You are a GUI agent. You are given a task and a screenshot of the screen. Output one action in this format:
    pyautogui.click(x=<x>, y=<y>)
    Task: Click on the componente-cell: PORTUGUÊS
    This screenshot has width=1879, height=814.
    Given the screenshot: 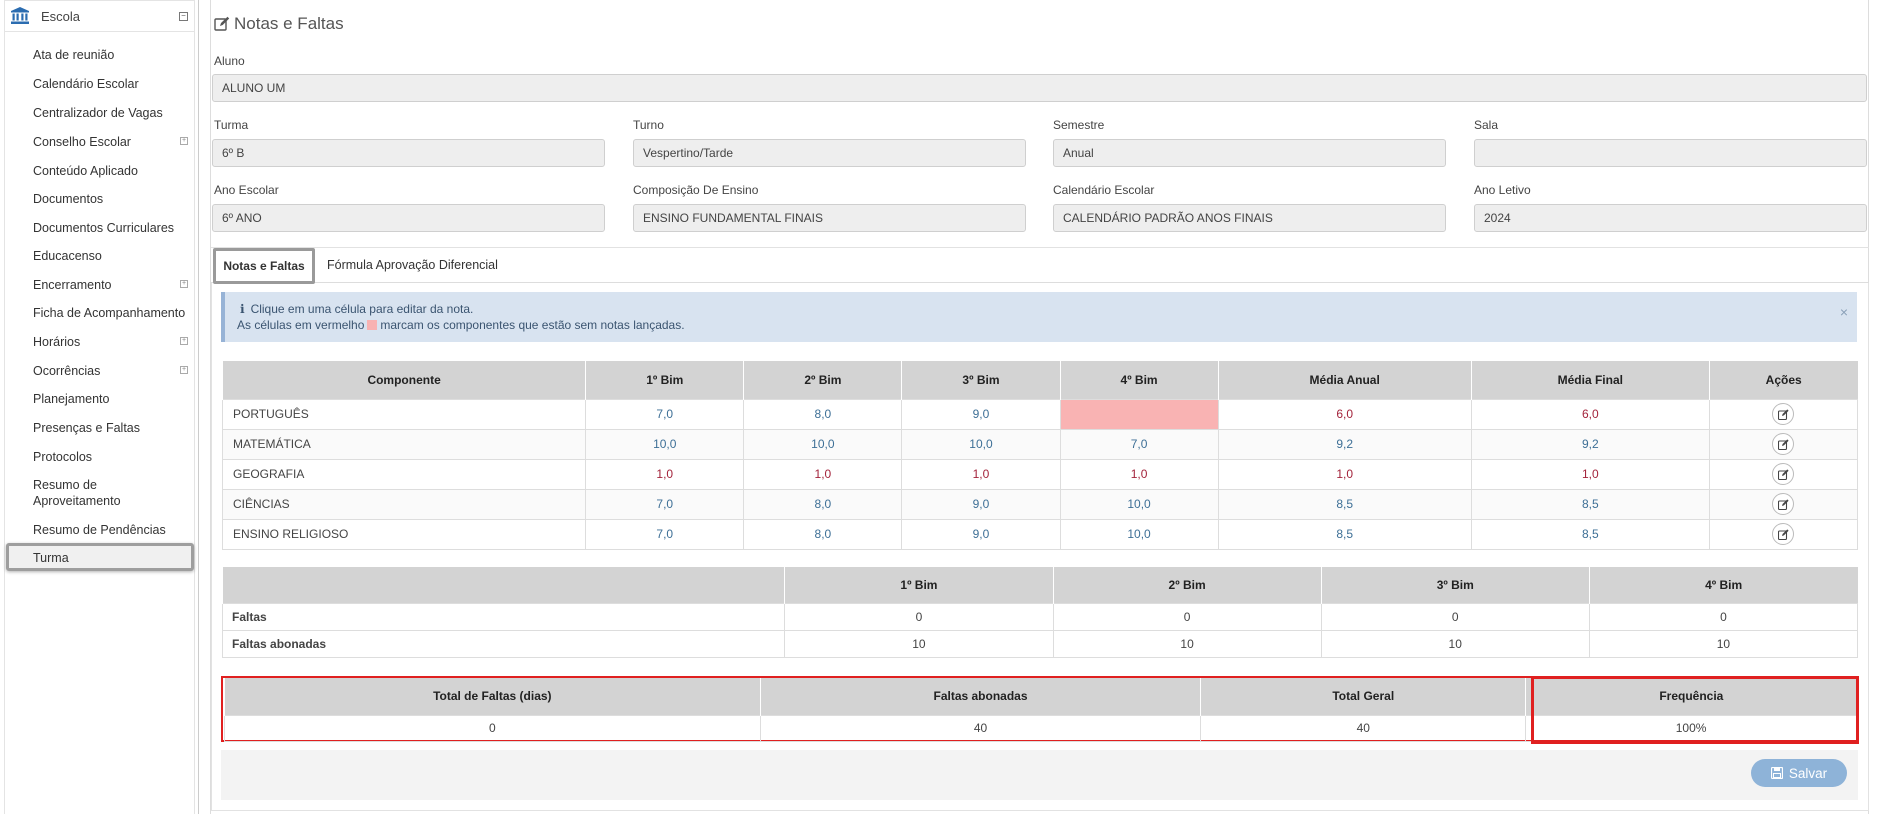 What is the action you would take?
    pyautogui.click(x=404, y=414)
    